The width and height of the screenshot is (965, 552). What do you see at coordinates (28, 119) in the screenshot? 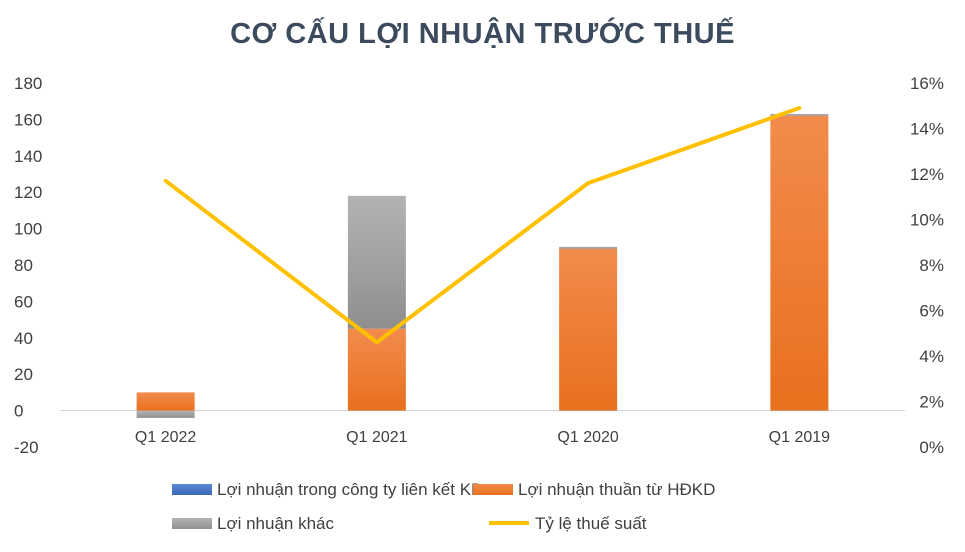
I see `y-left-tick-label: 160` at bounding box center [28, 119].